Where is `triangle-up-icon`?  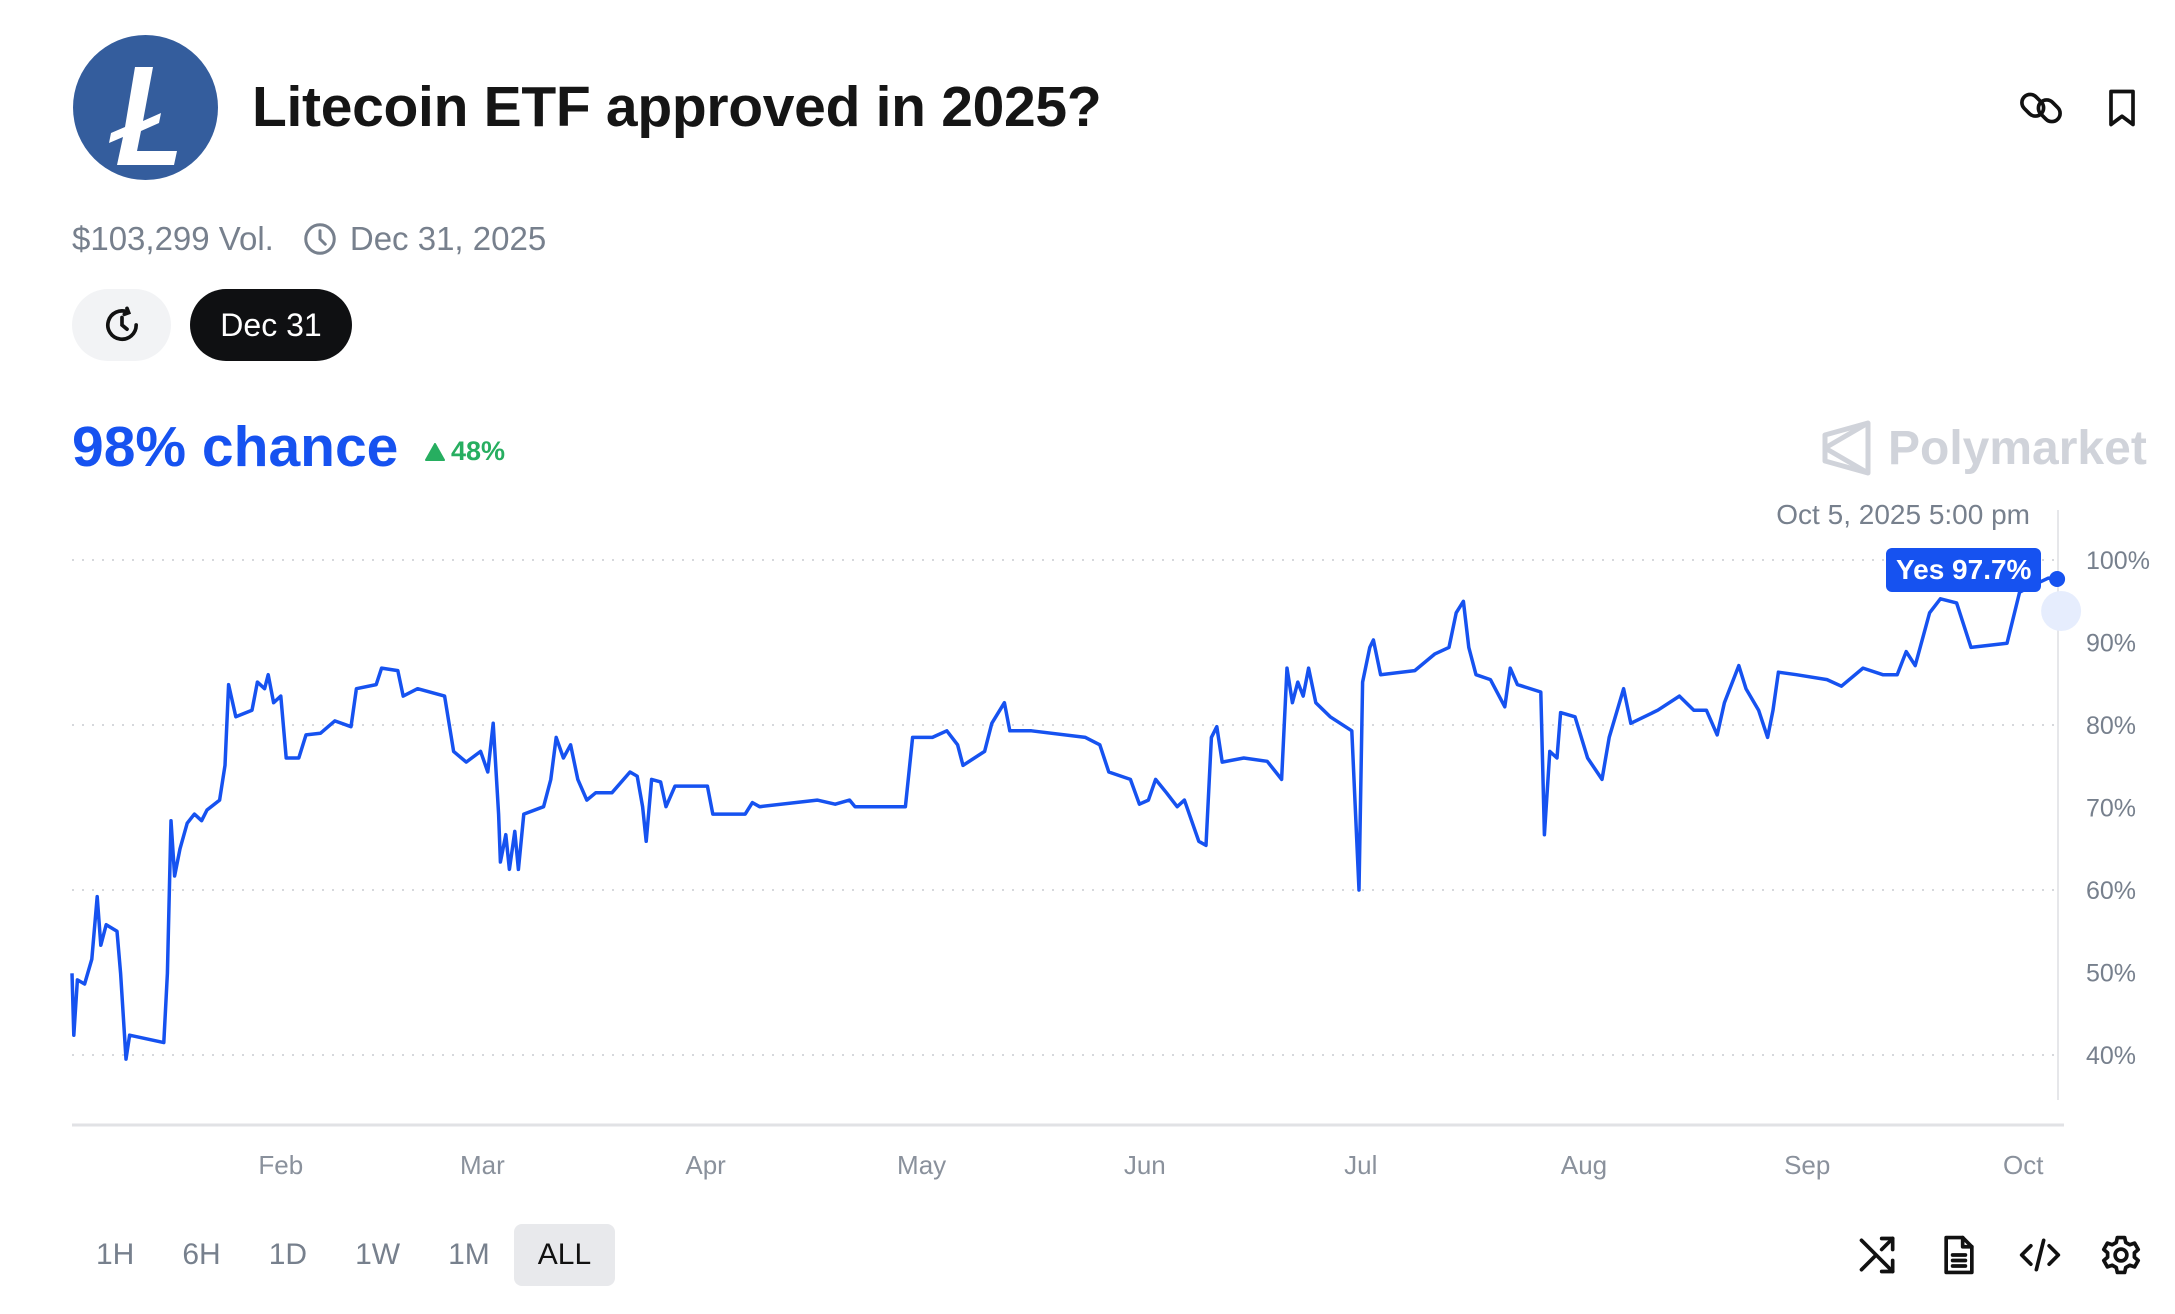
triangle-up-icon is located at coordinates (435, 451).